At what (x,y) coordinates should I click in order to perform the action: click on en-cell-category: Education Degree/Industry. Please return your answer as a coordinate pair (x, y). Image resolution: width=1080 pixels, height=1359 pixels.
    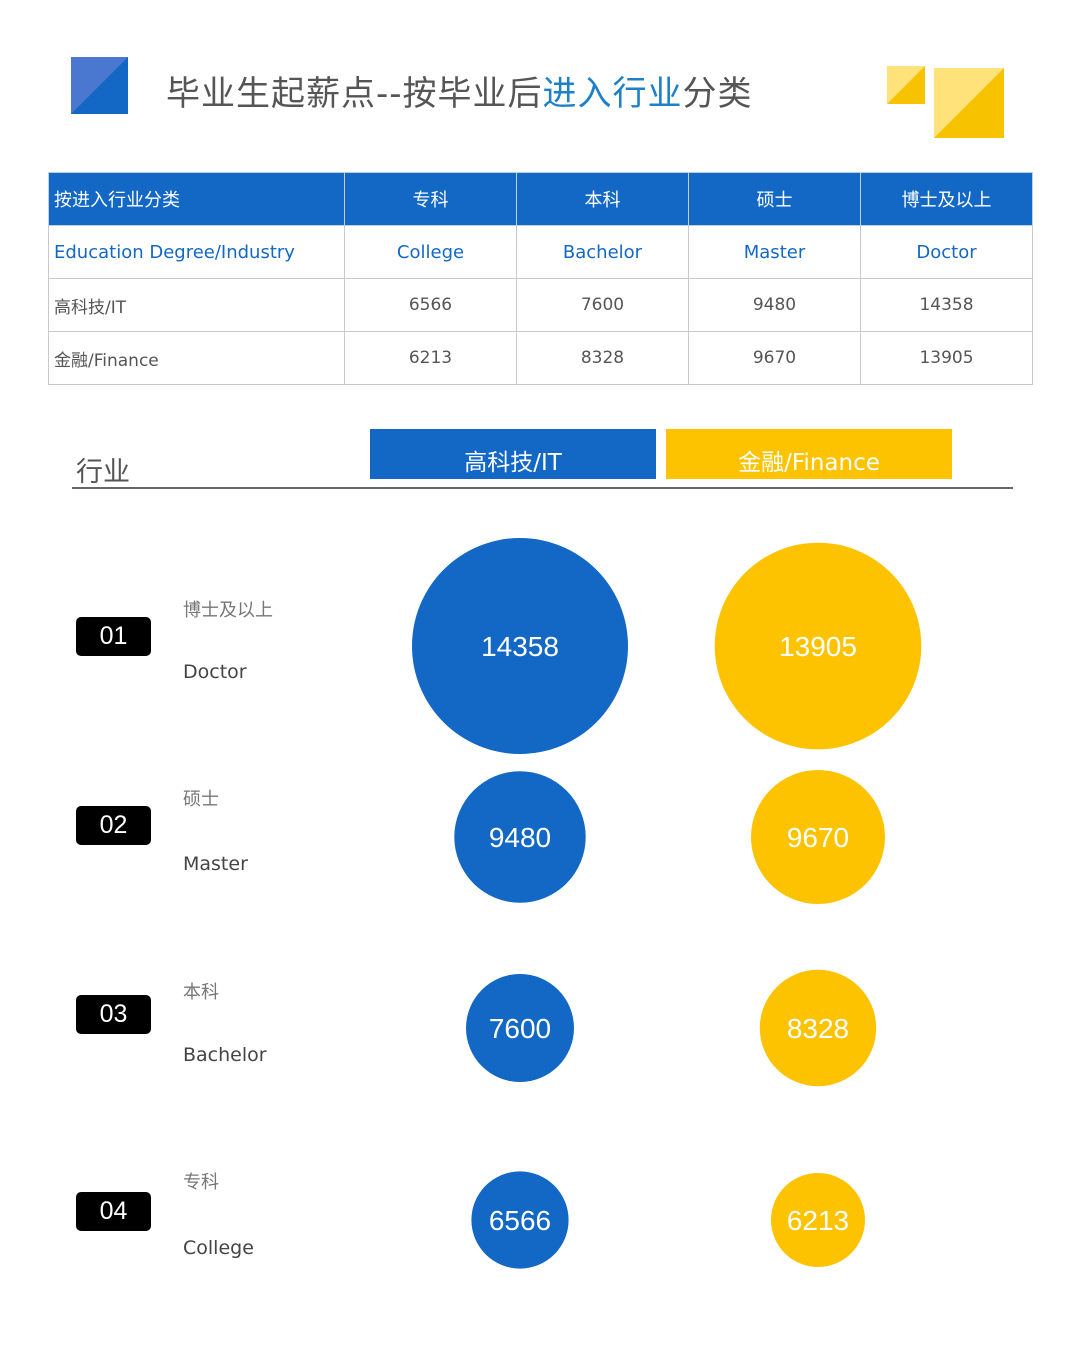
    Looking at the image, I should click on (196, 252).